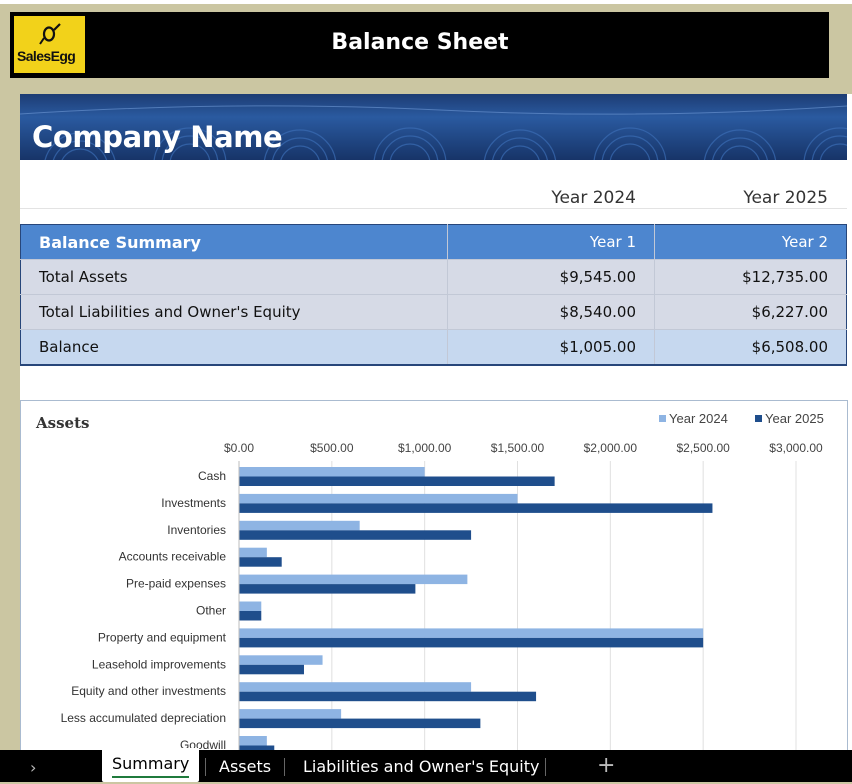 The height and width of the screenshot is (784, 852). I want to click on legend-entry: Year 2025, so click(794, 418).